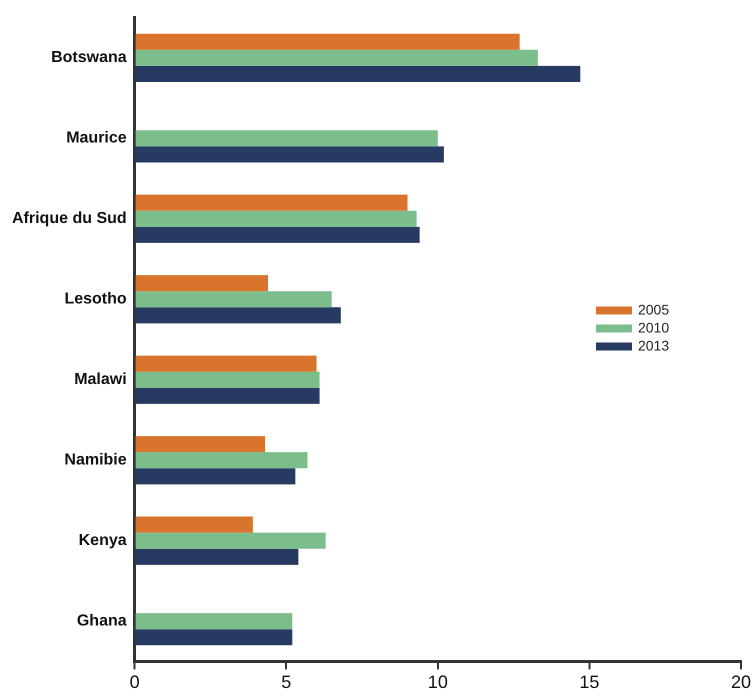 The image size is (754, 697). I want to click on y-tick-label: Maurice, so click(96, 138).